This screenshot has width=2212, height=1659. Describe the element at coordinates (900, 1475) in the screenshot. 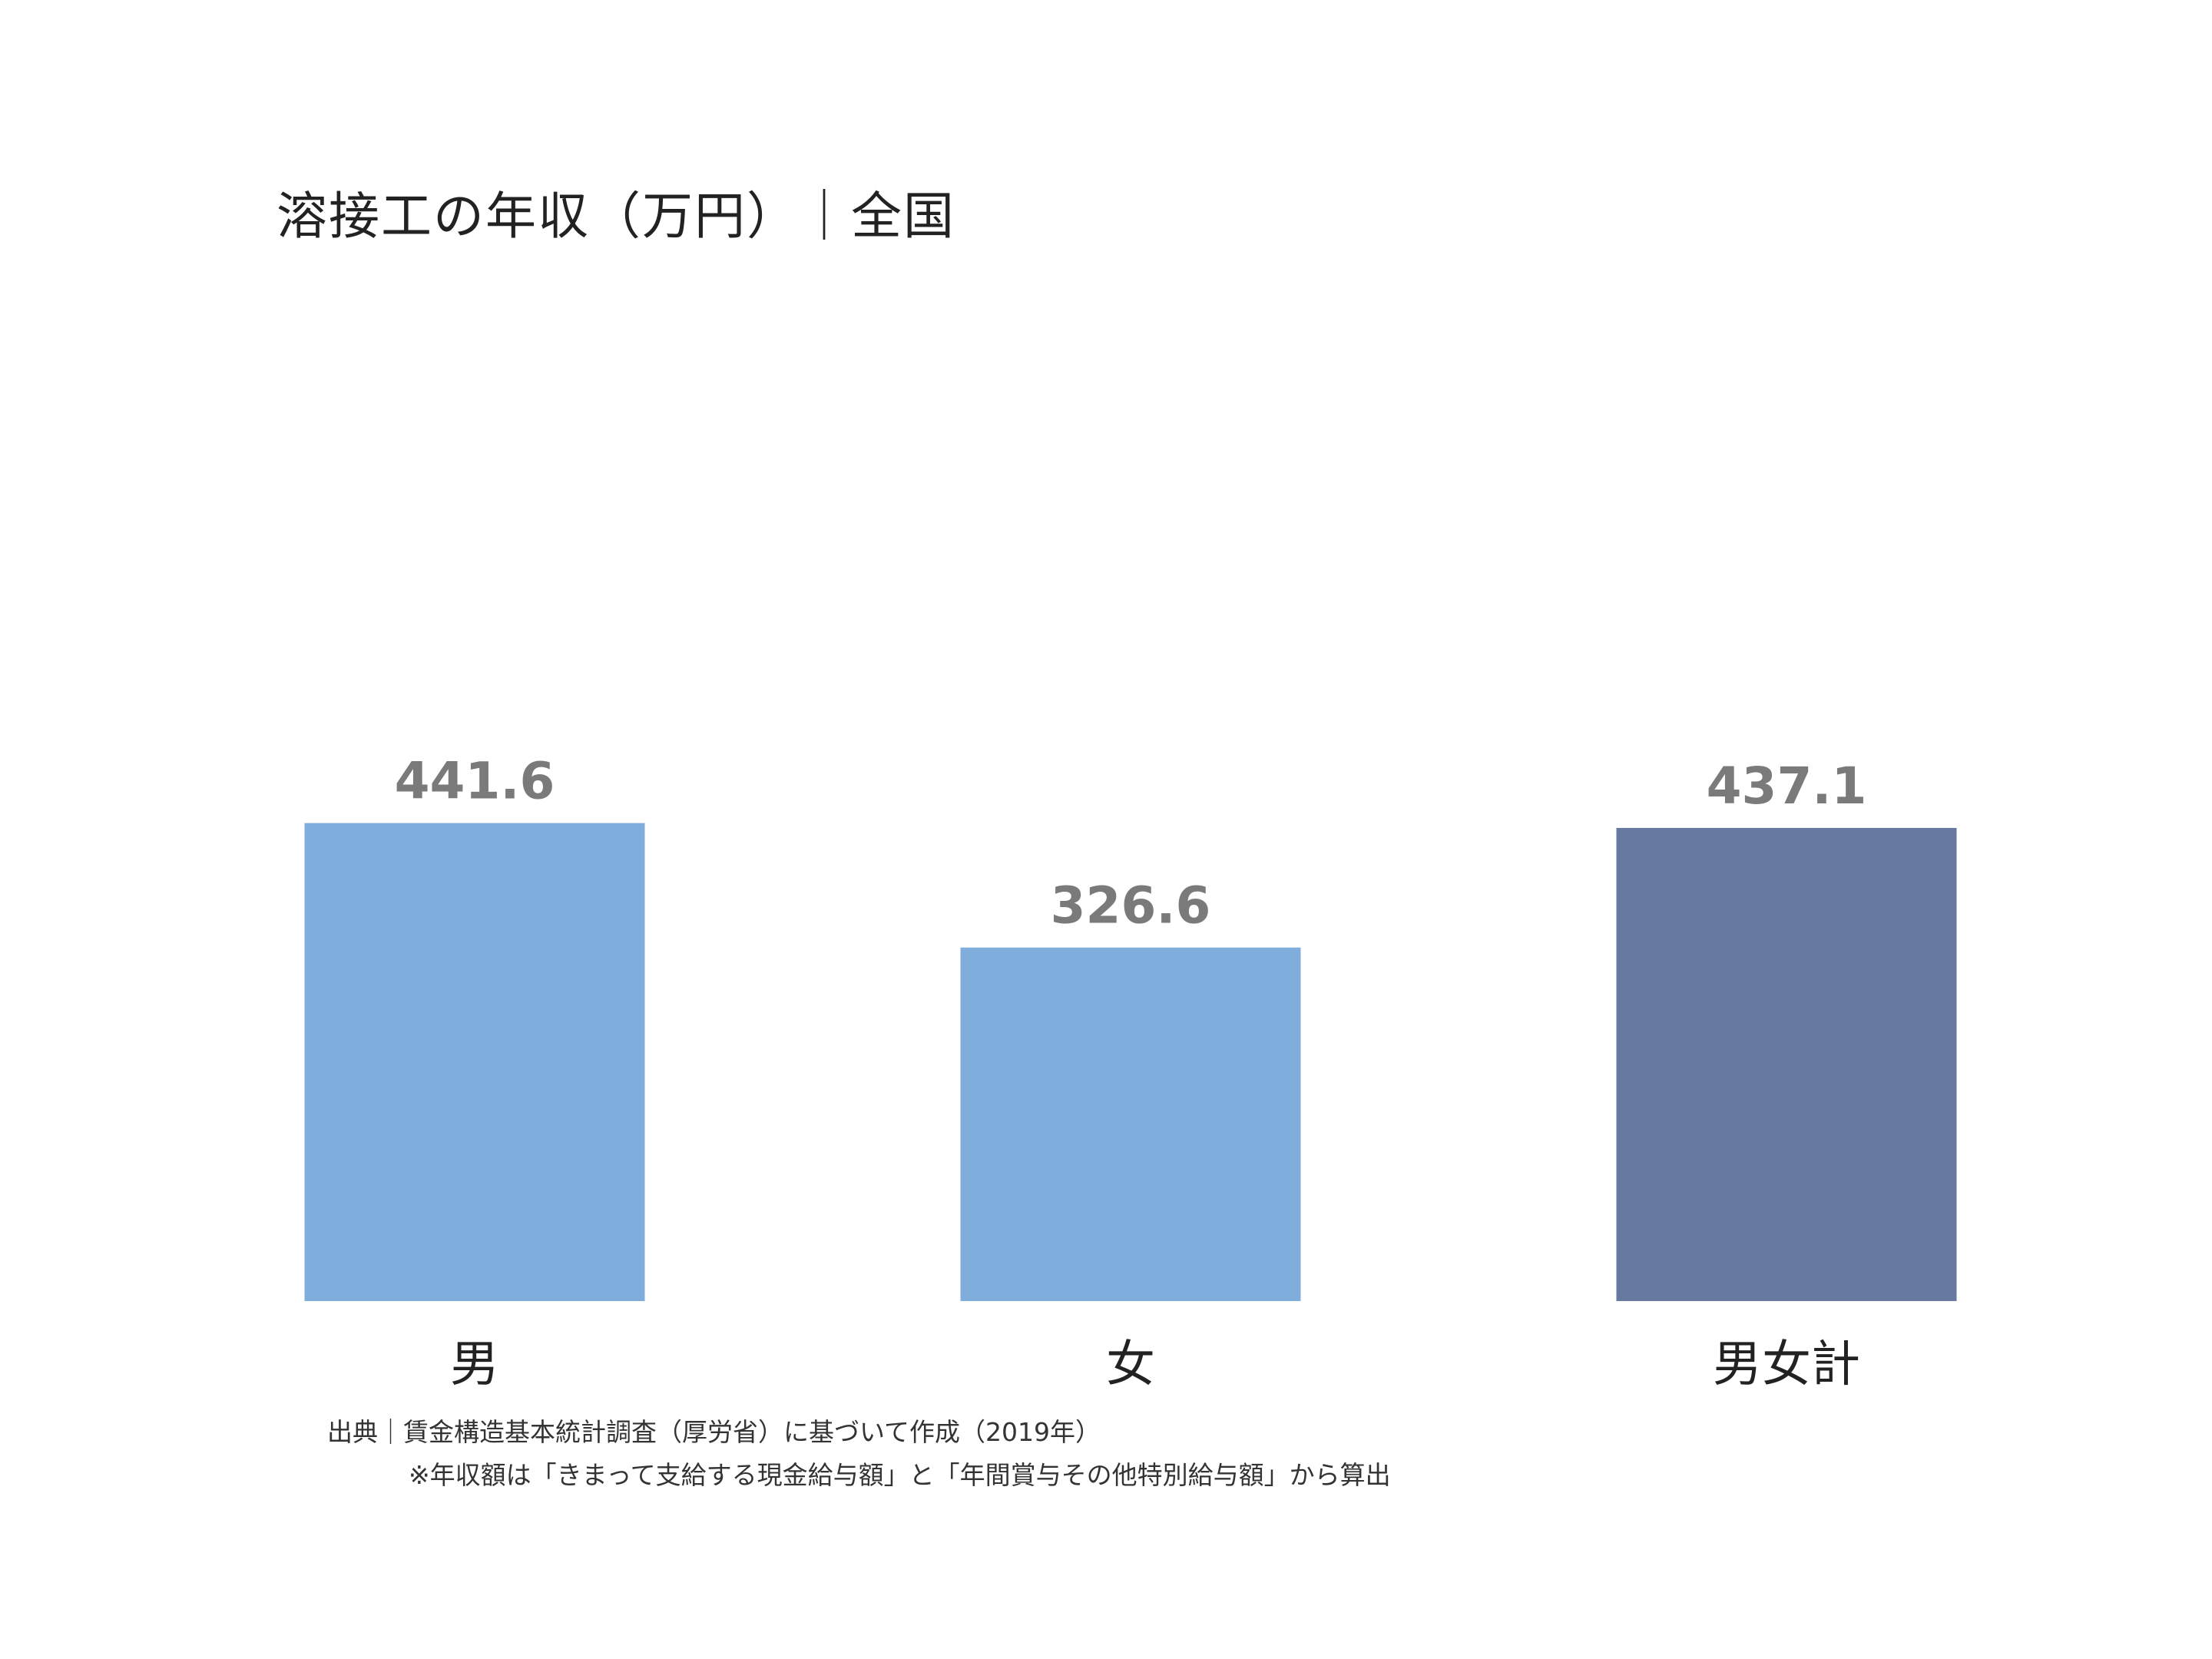

I see `method-note: ※年収額は「きまって支給する現金給与額」と「年間賞与その他特別給与額」から算出` at that location.